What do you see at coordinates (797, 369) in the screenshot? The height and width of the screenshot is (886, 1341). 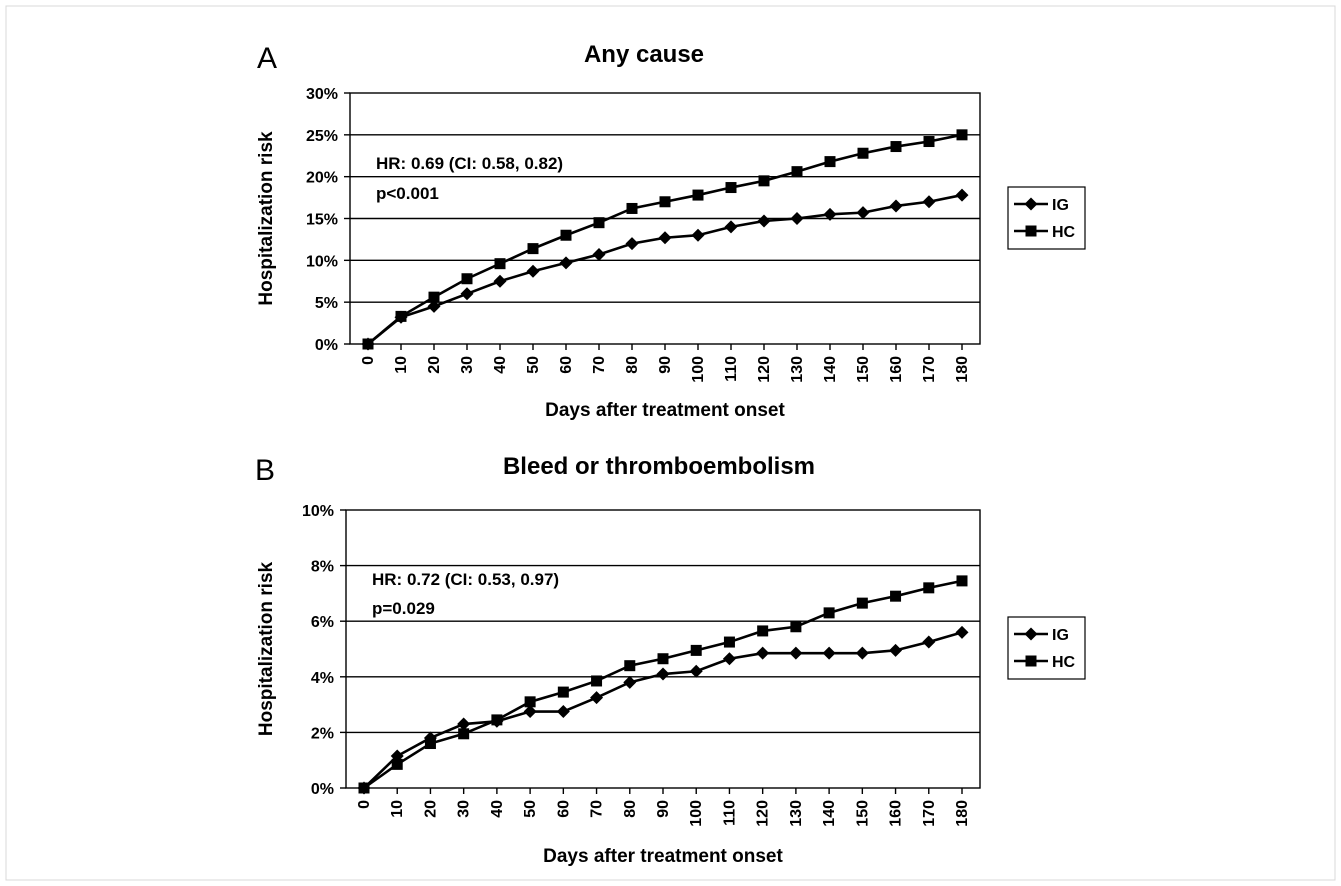 I see `x-tick-label: 130` at bounding box center [797, 369].